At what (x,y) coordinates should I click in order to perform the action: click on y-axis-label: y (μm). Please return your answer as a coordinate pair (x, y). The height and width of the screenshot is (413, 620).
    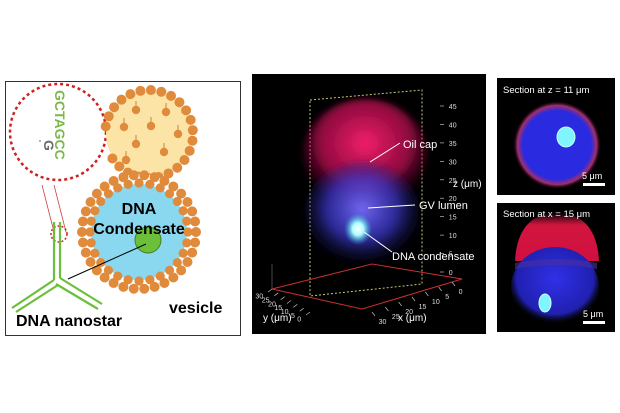
    Looking at the image, I should click on (277, 318).